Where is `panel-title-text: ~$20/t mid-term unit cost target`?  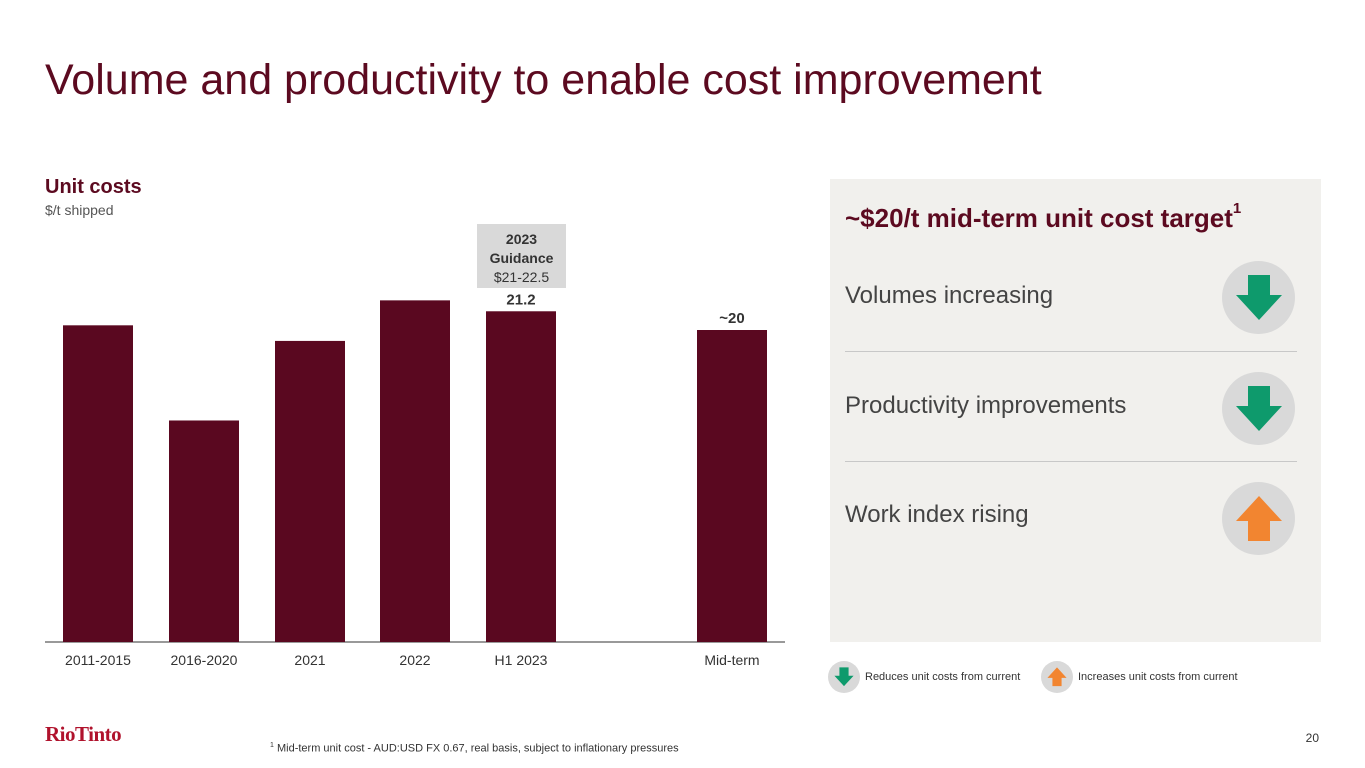 panel-title-text: ~$20/t mid-term unit cost target is located at coordinates (1039, 218).